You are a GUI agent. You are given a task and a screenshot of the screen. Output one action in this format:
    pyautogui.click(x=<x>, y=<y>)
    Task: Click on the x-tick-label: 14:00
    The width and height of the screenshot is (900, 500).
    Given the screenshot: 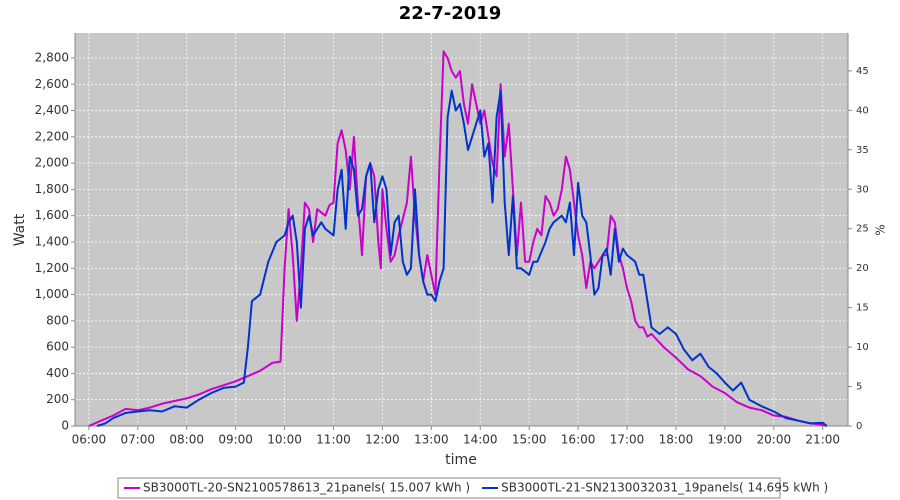 What is the action you would take?
    pyautogui.click(x=480, y=440)
    